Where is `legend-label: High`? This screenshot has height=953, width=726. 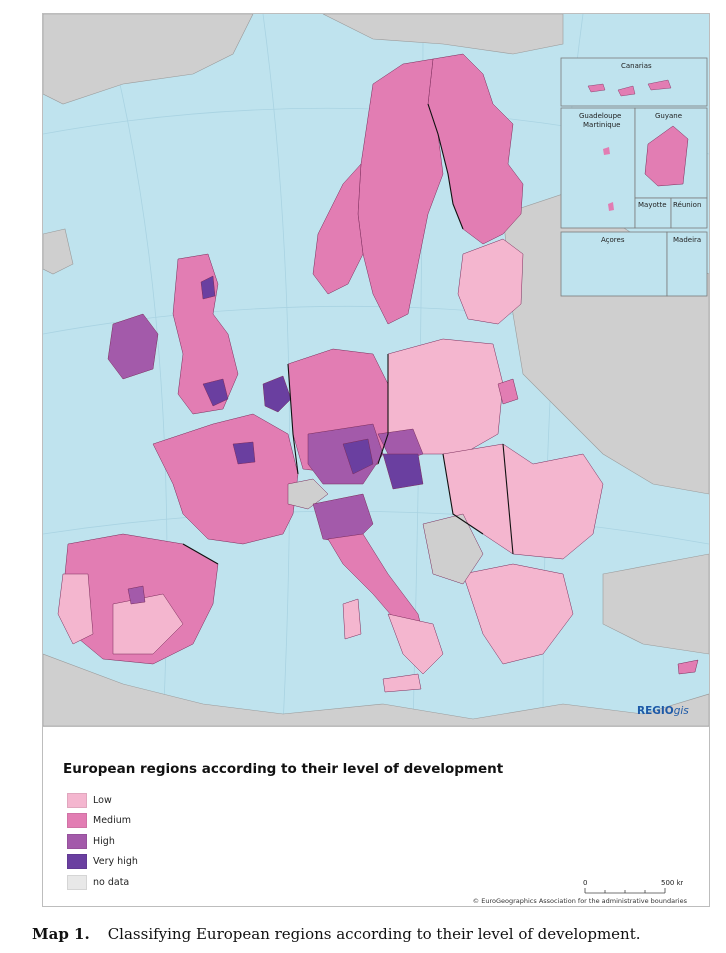 legend-label: High is located at coordinates (104, 841).